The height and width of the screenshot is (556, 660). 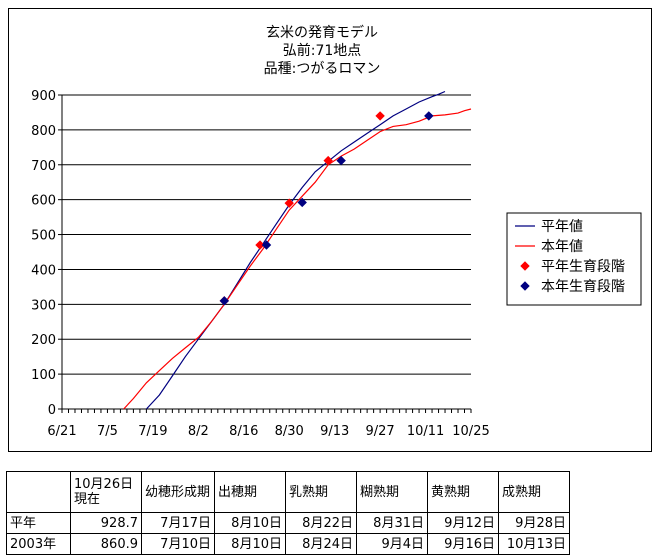 I want to click on x-tick-label: 8/2, so click(x=198, y=431).